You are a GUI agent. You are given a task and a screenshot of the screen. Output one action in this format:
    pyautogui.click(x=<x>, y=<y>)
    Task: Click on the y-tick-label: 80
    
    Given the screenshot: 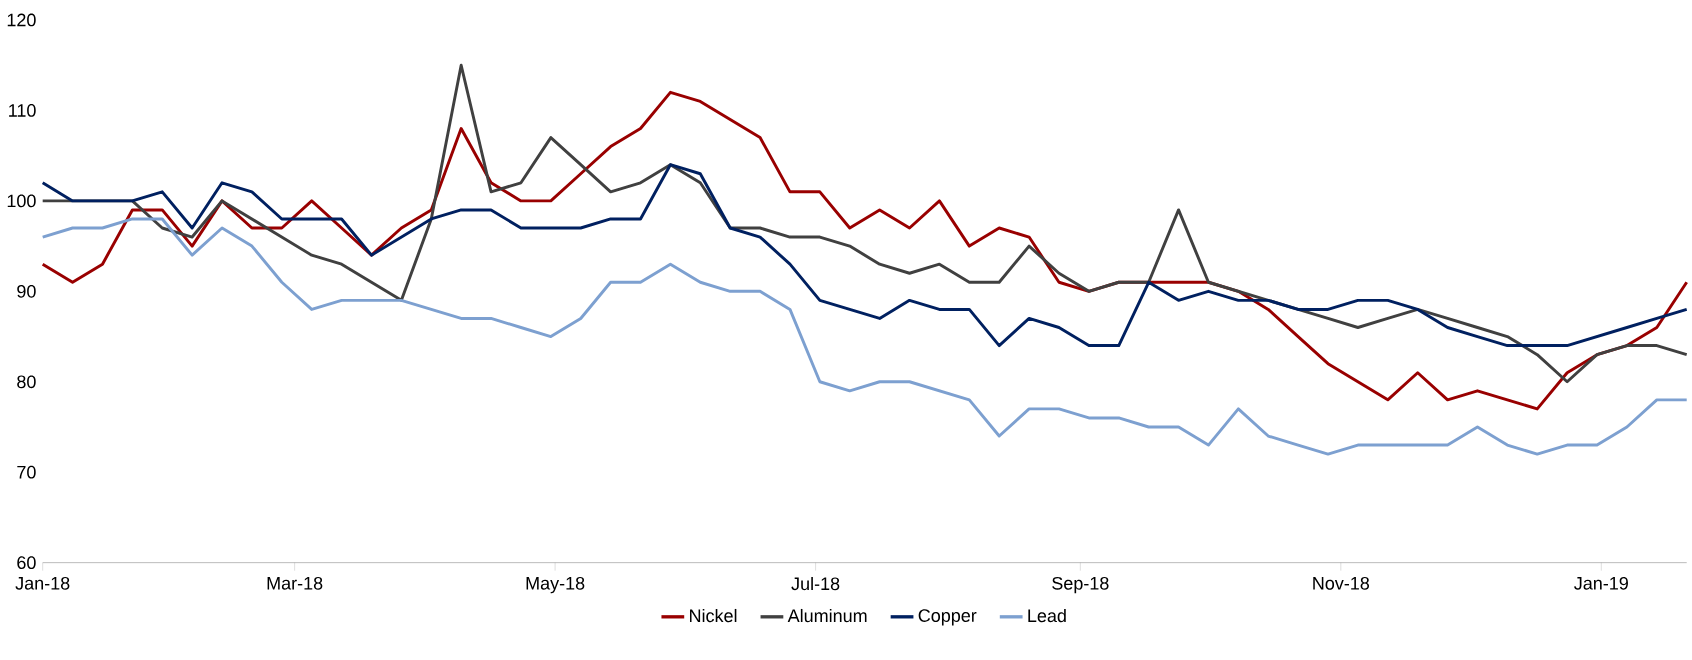 What is the action you would take?
    pyautogui.click(x=26, y=382)
    